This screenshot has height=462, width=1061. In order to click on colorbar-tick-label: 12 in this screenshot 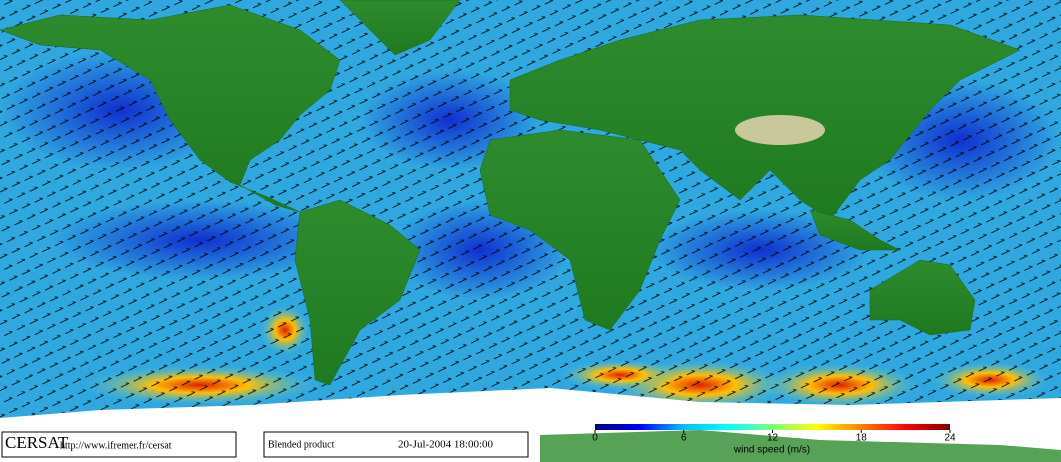, I will do `click(773, 438)`.